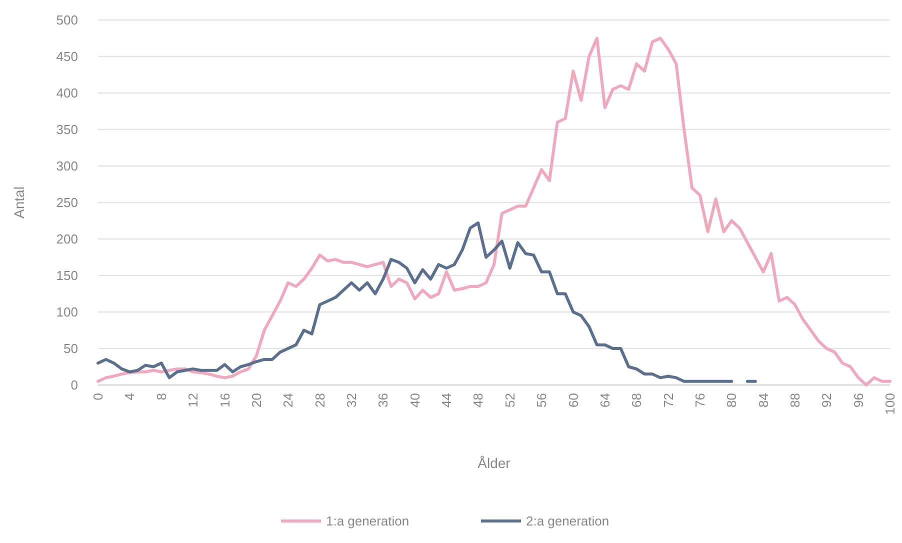 The width and height of the screenshot is (902, 543). What do you see at coordinates (98, 396) in the screenshot?
I see `x-tick-label: 0` at bounding box center [98, 396].